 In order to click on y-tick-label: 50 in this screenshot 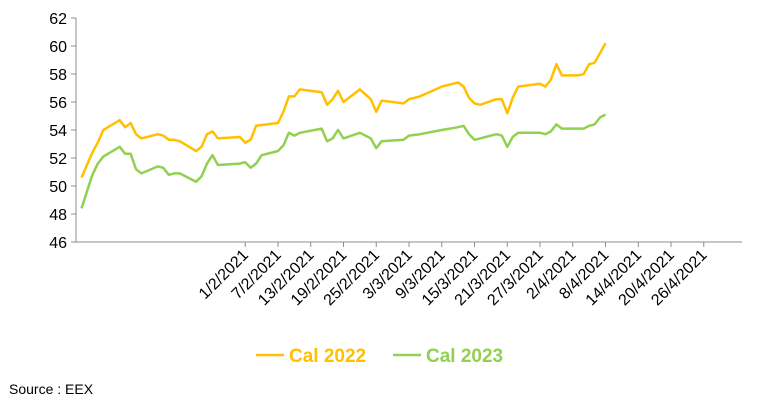, I will do `click(58, 187)`.